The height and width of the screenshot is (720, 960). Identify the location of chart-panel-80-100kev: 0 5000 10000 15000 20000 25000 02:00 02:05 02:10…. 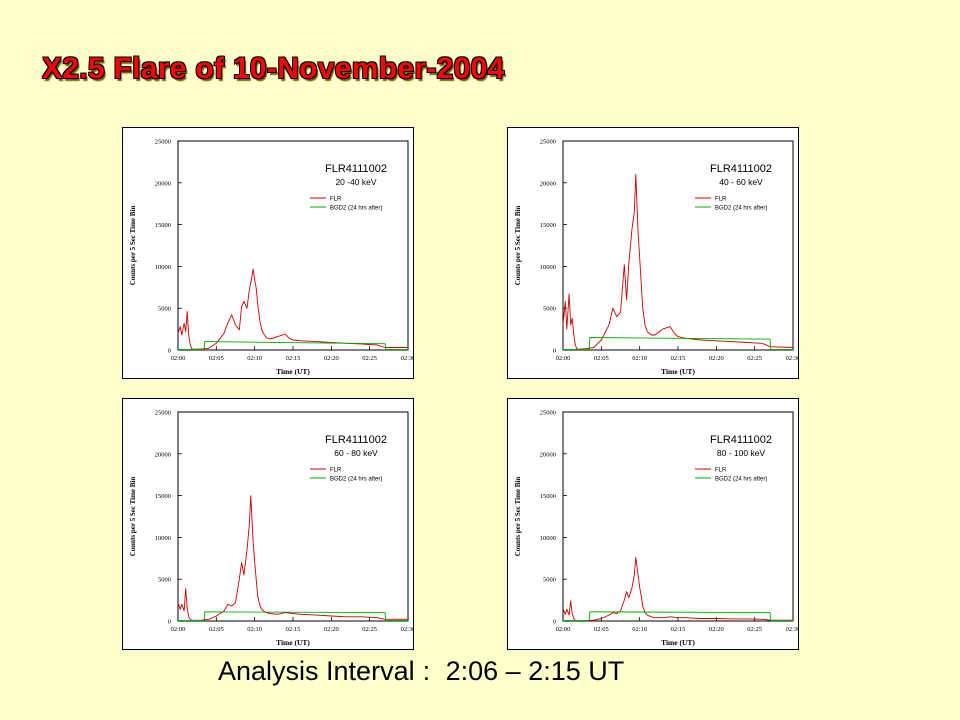
(653, 524).